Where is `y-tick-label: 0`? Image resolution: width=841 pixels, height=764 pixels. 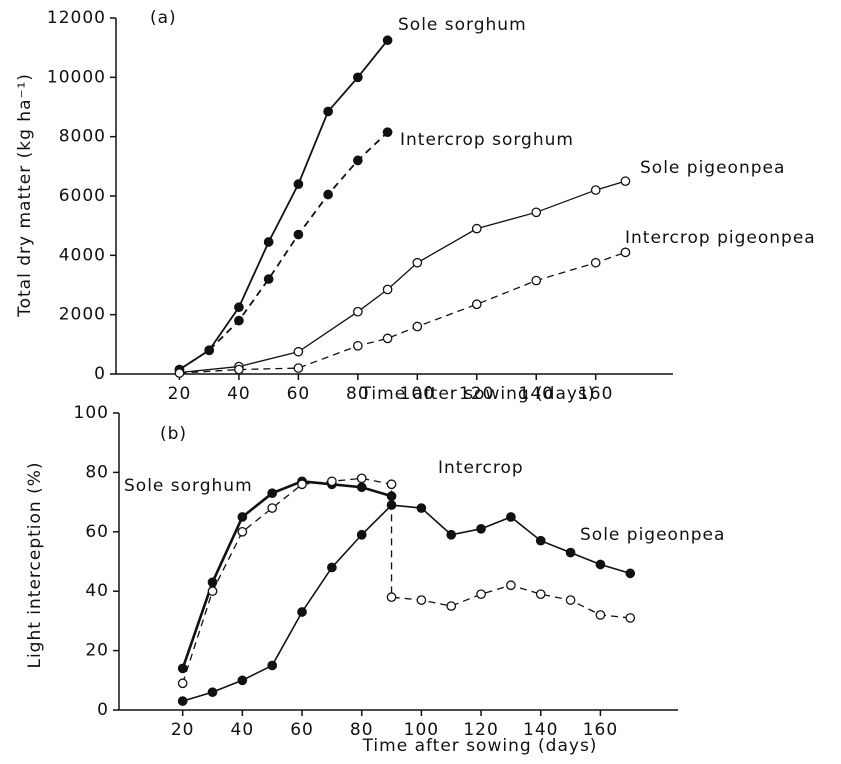
y-tick-label: 0 is located at coordinates (103, 710).